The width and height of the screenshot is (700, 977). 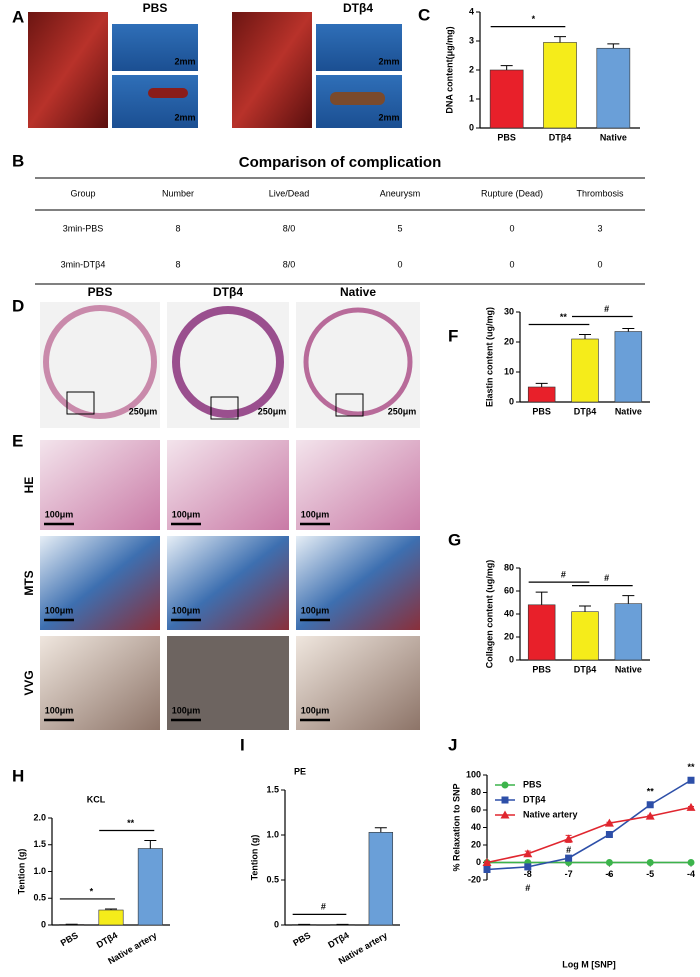 I want to click on table-header: Live/Dead, so click(x=289, y=193).